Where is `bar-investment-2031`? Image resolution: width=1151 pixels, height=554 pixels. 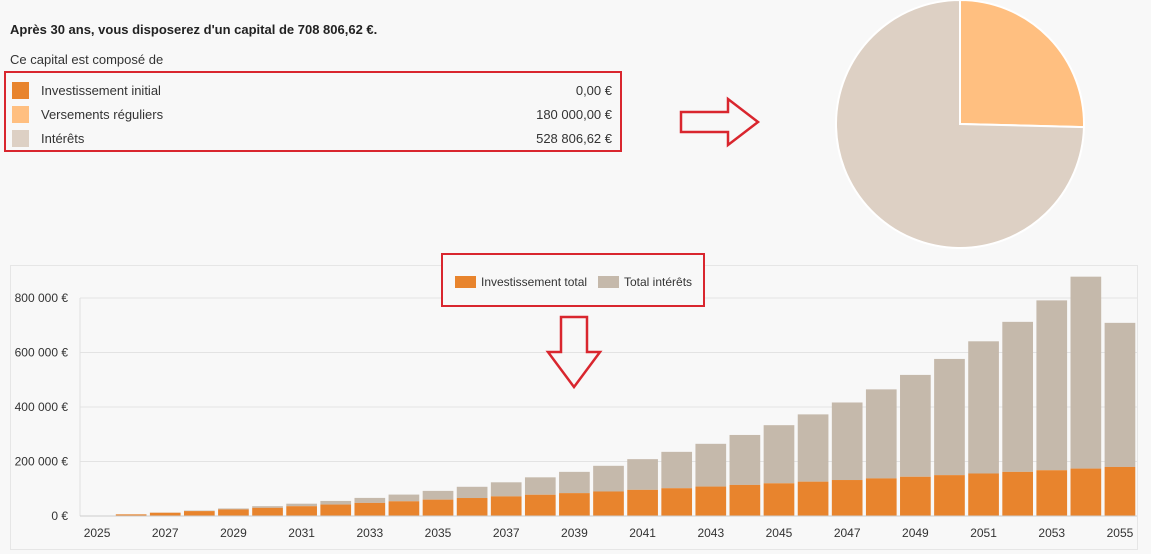 bar-investment-2031 is located at coordinates (301, 511).